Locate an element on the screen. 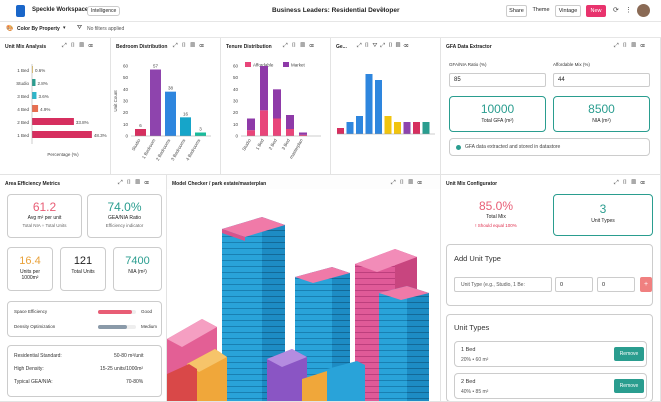  share-button: Share is located at coordinates (516, 11).